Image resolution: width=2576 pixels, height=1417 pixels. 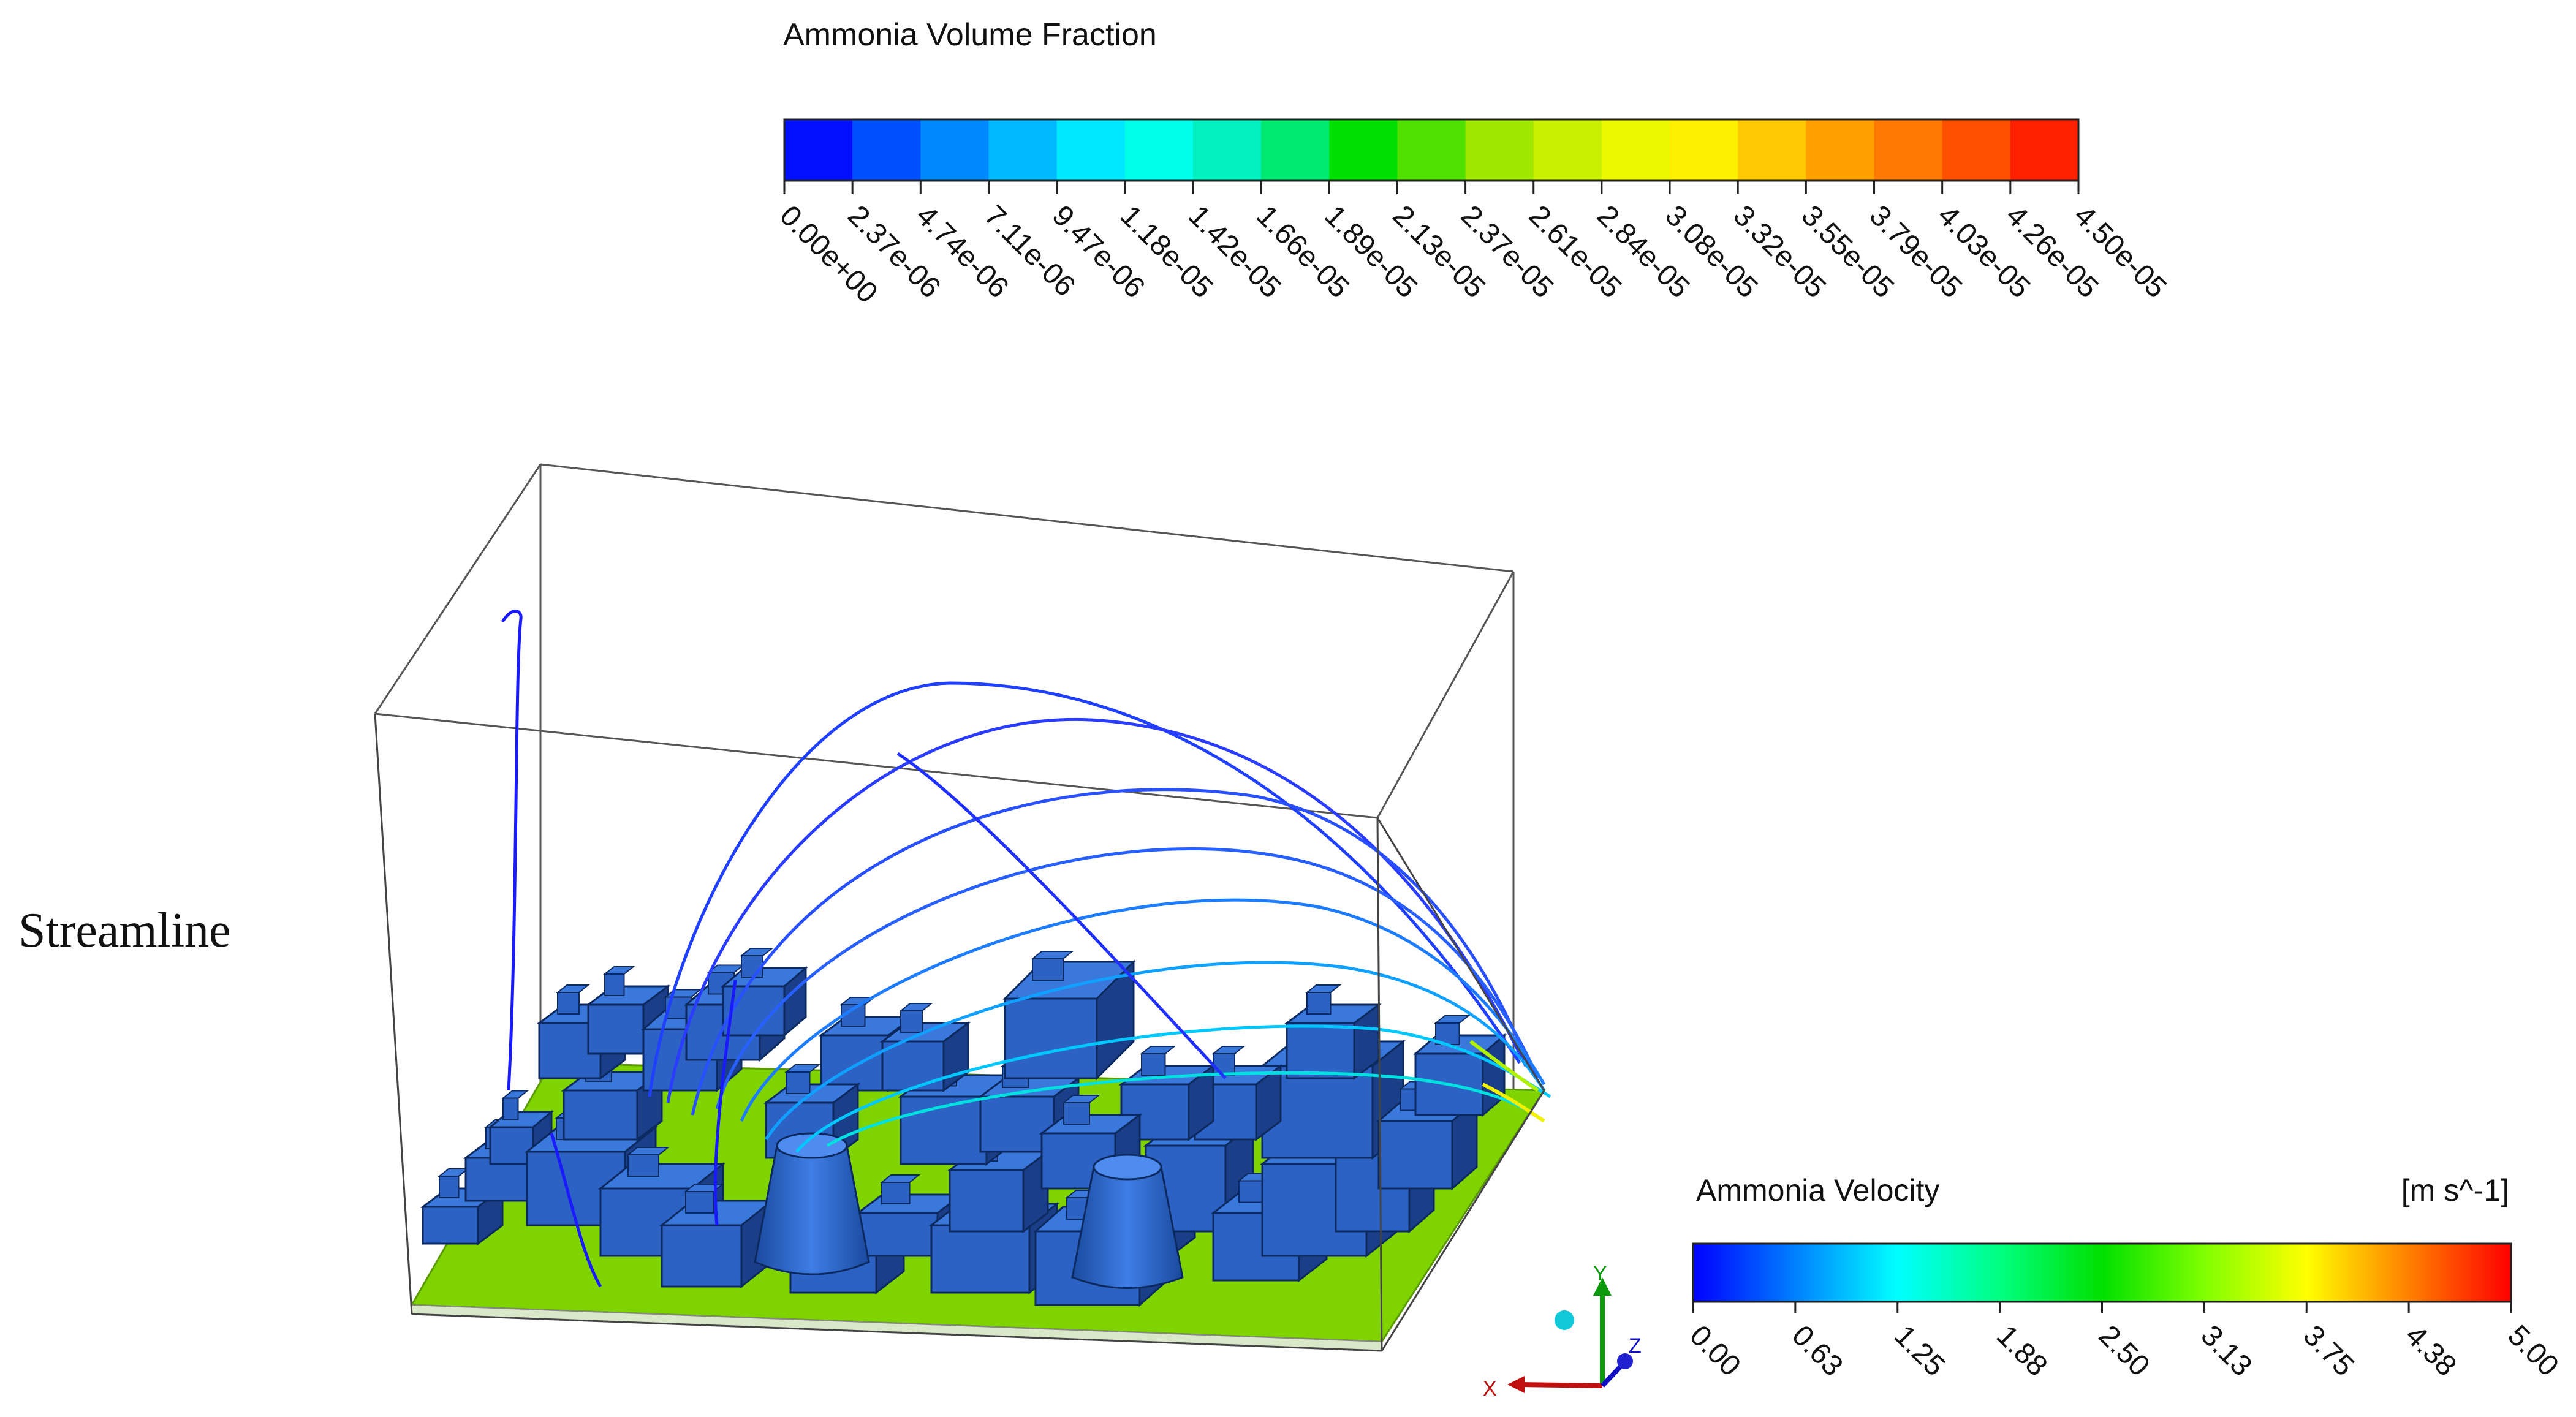 I want to click on volume-fraction-bar-frame, so click(x=1431, y=150).